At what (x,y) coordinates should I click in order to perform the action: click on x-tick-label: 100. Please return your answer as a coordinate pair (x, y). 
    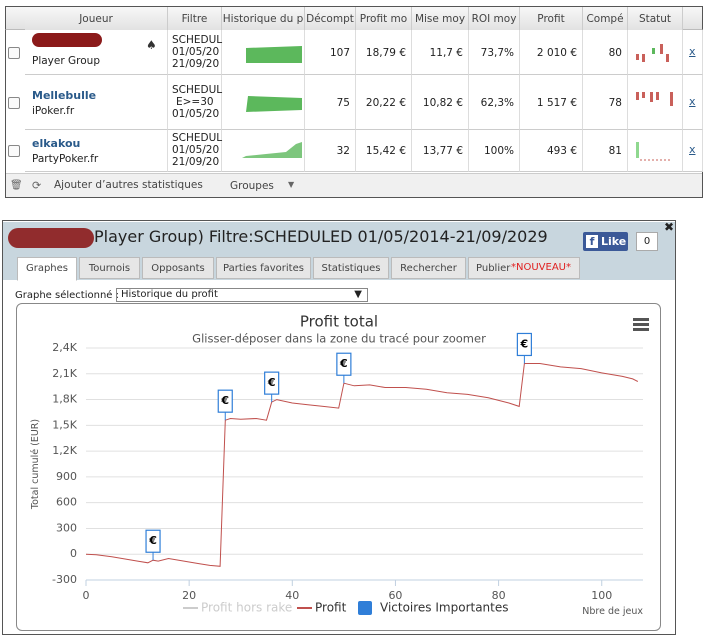
    Looking at the image, I should click on (601, 595).